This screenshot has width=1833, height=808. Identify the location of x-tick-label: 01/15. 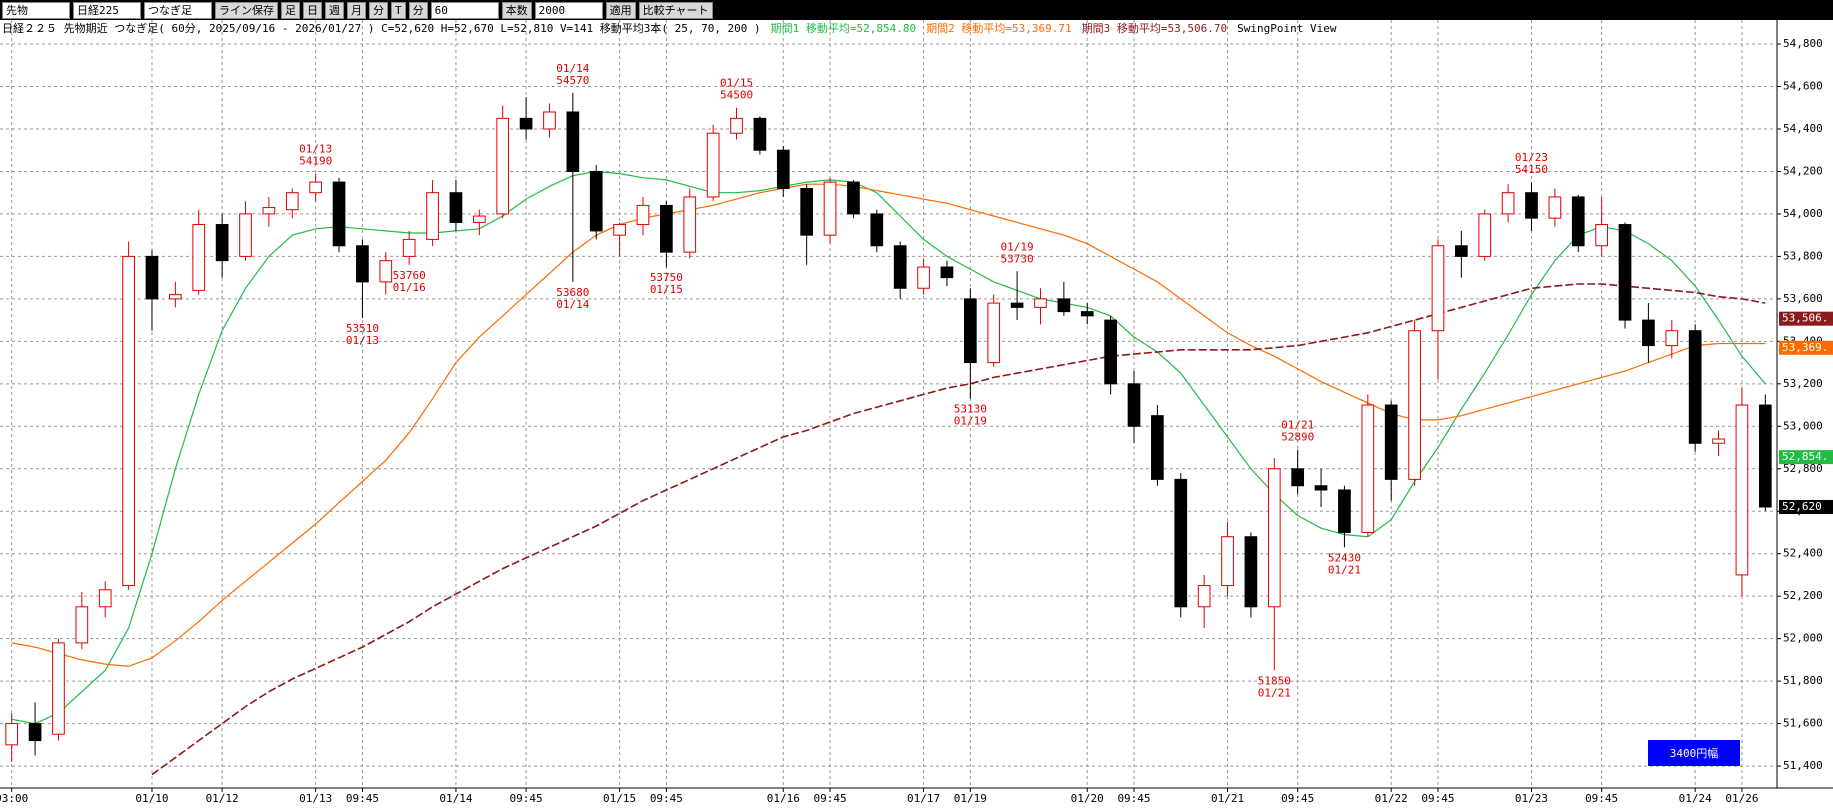
(619, 798).